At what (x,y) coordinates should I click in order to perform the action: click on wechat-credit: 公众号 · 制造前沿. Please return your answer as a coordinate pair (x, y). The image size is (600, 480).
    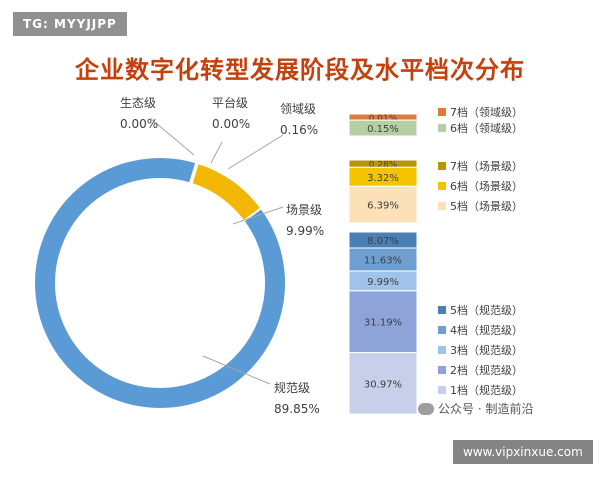
    Looking at the image, I should click on (475, 408).